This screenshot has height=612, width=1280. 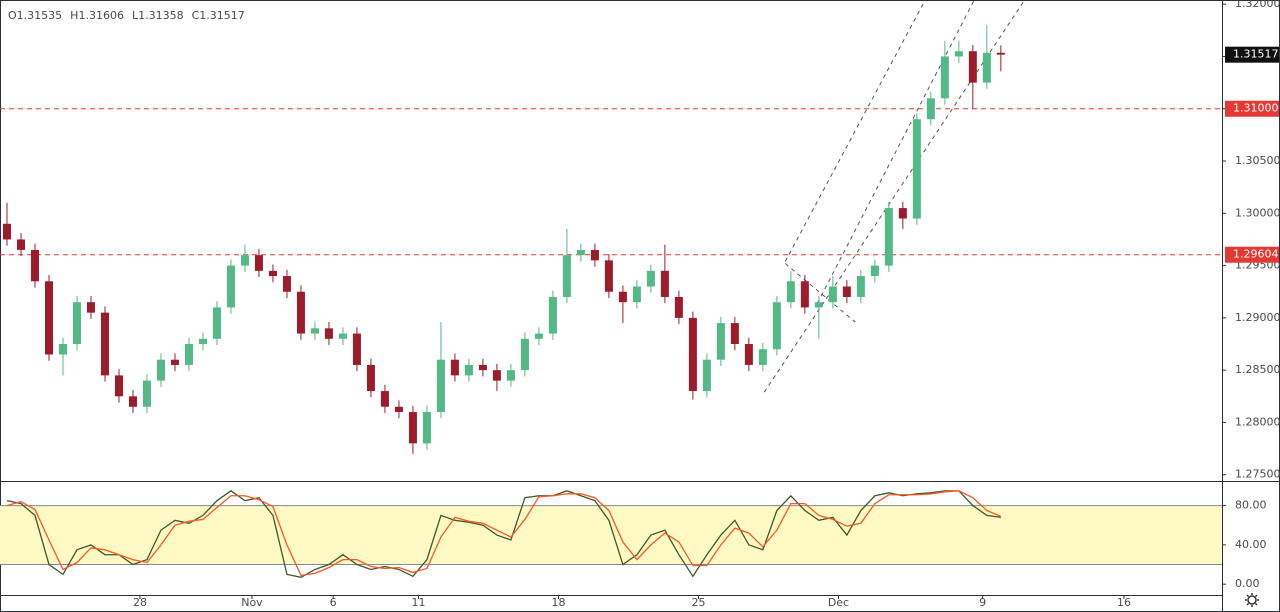 What do you see at coordinates (1256, 108) in the screenshot?
I see `level-badge-label: 1.31000` at bounding box center [1256, 108].